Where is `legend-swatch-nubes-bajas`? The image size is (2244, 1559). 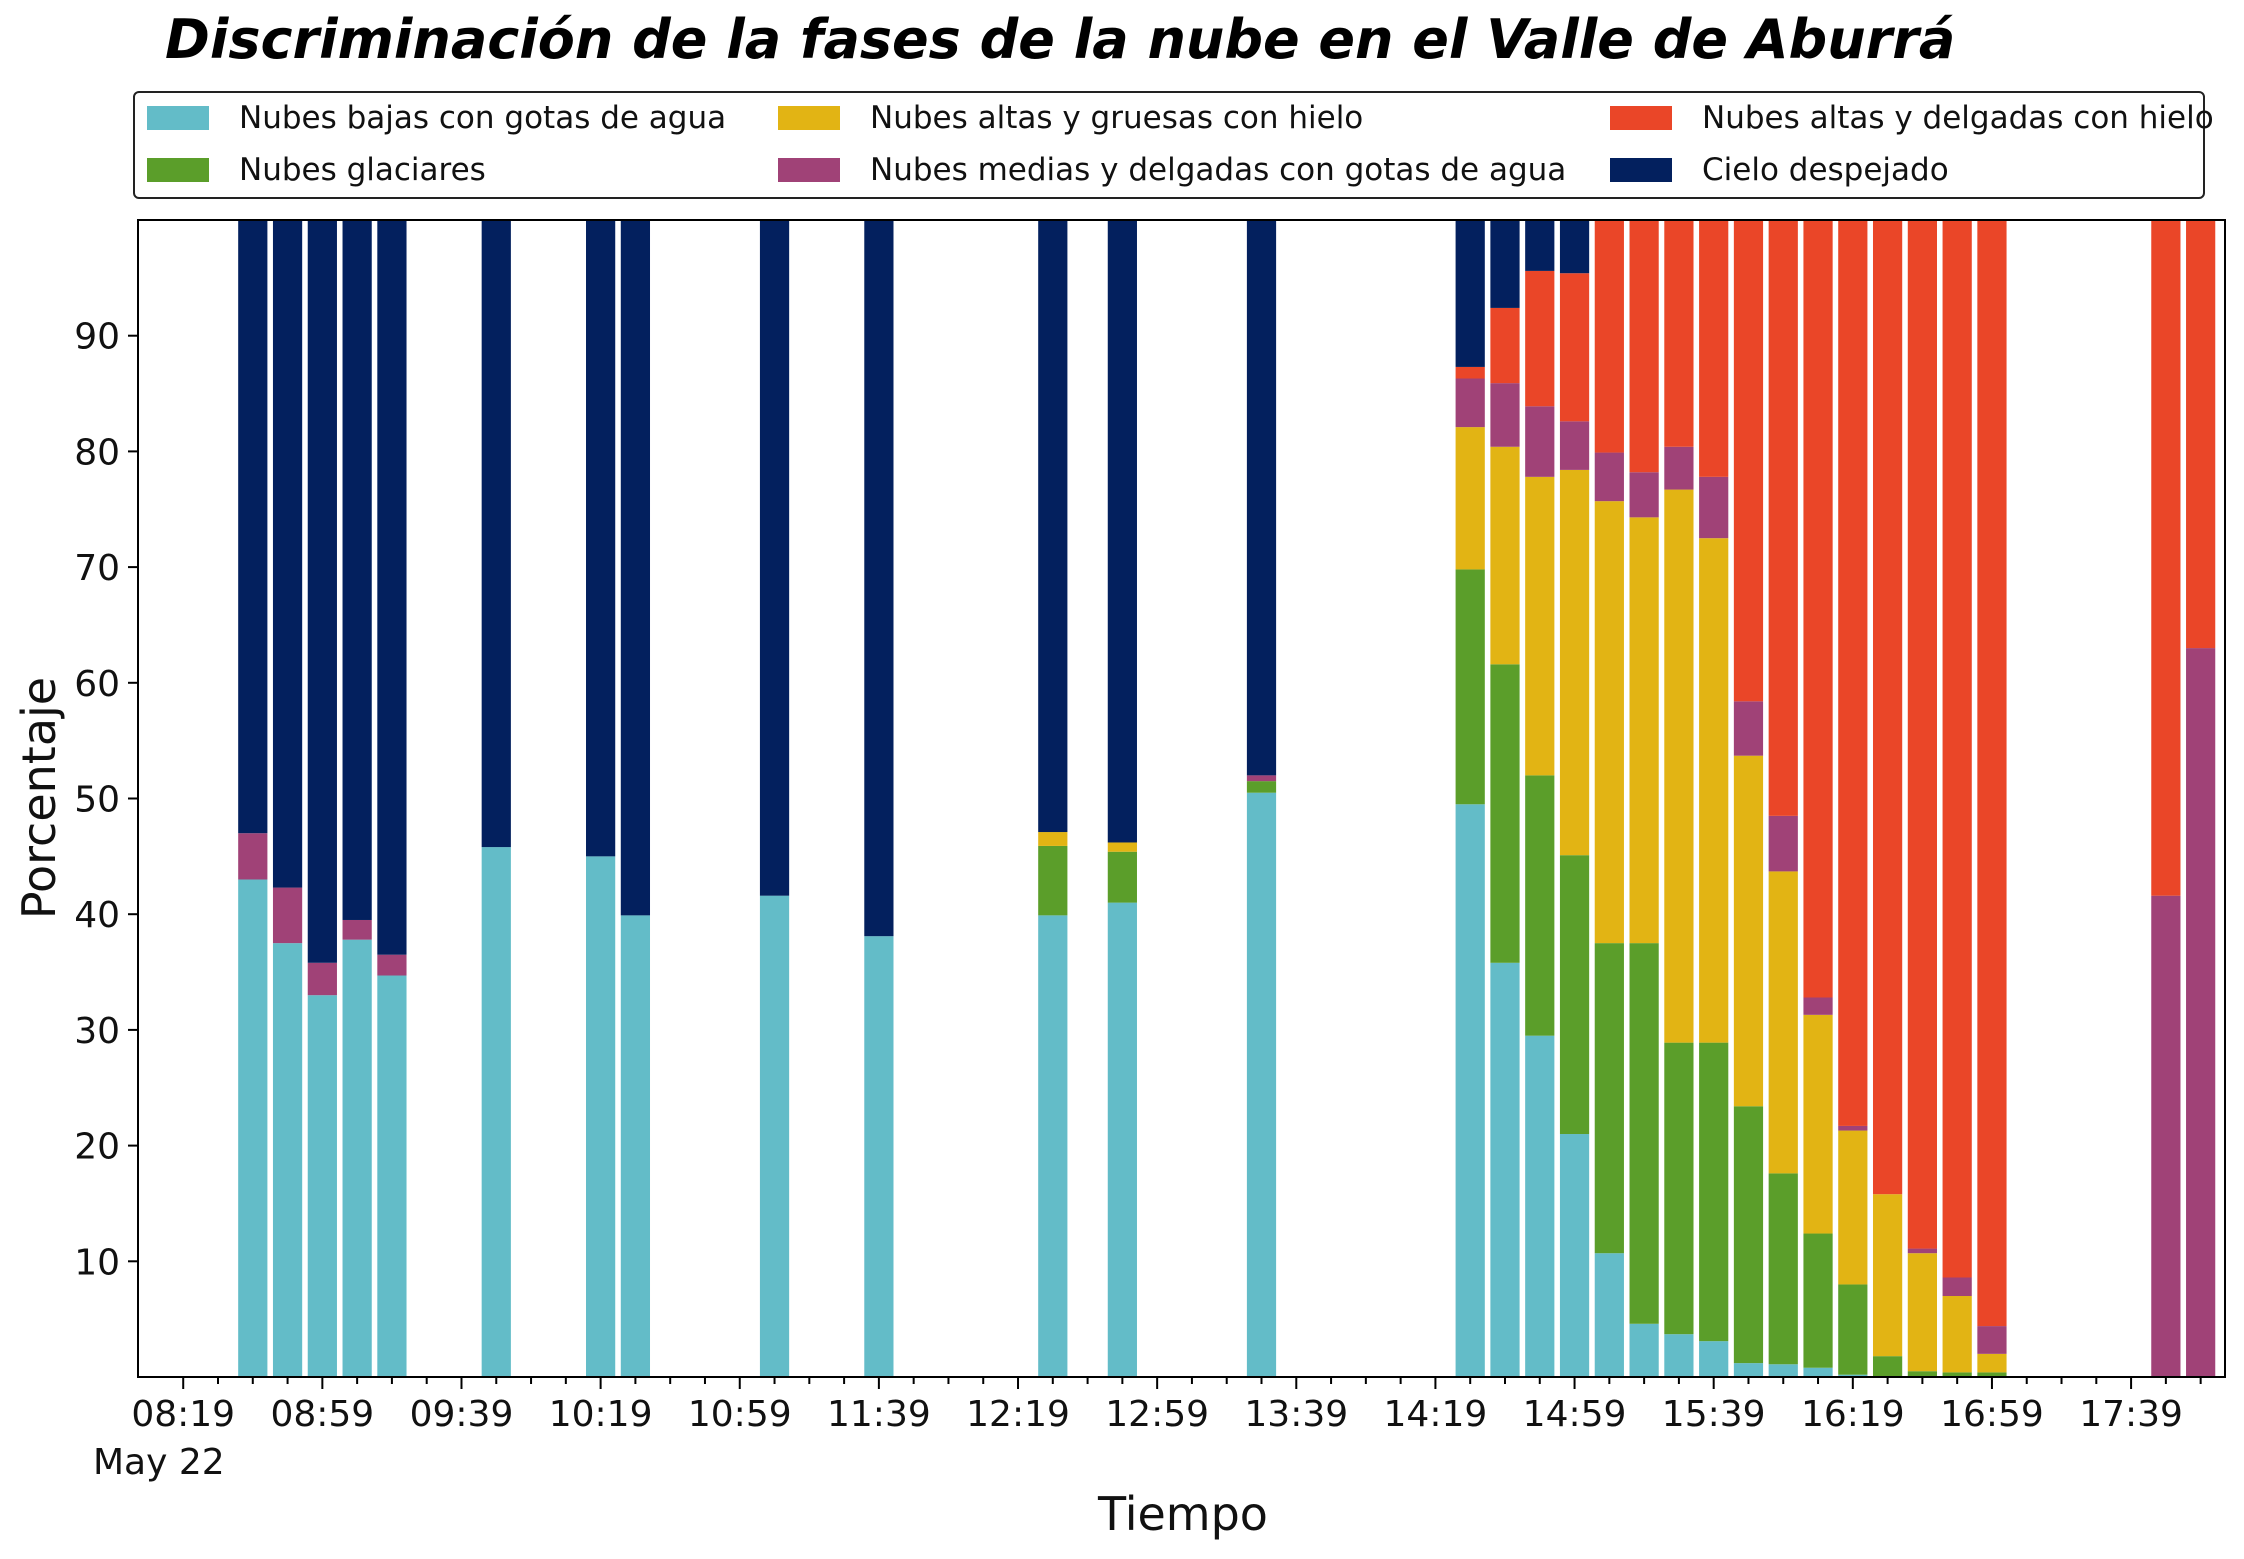
legend-swatch-nubes-bajas is located at coordinates (178, 118).